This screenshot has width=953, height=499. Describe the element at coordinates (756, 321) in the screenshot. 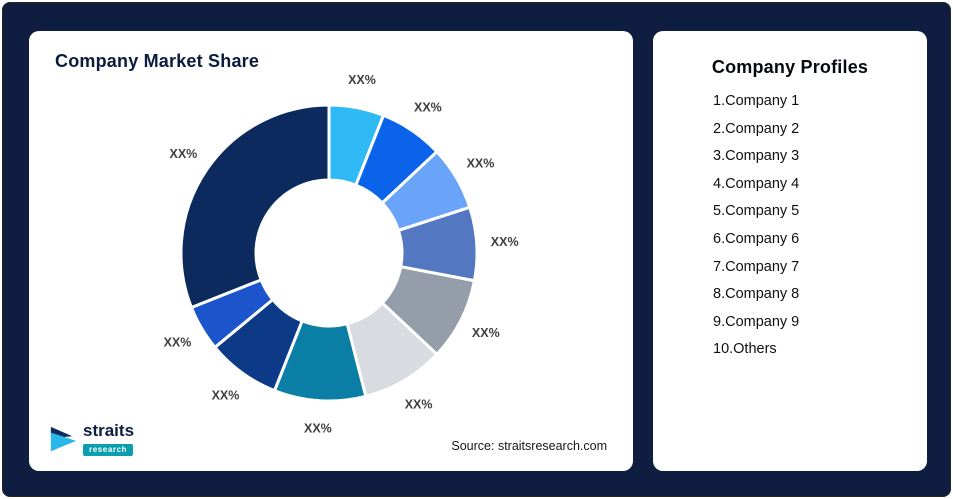

I see `company-list-item: 9.Company 9` at that location.